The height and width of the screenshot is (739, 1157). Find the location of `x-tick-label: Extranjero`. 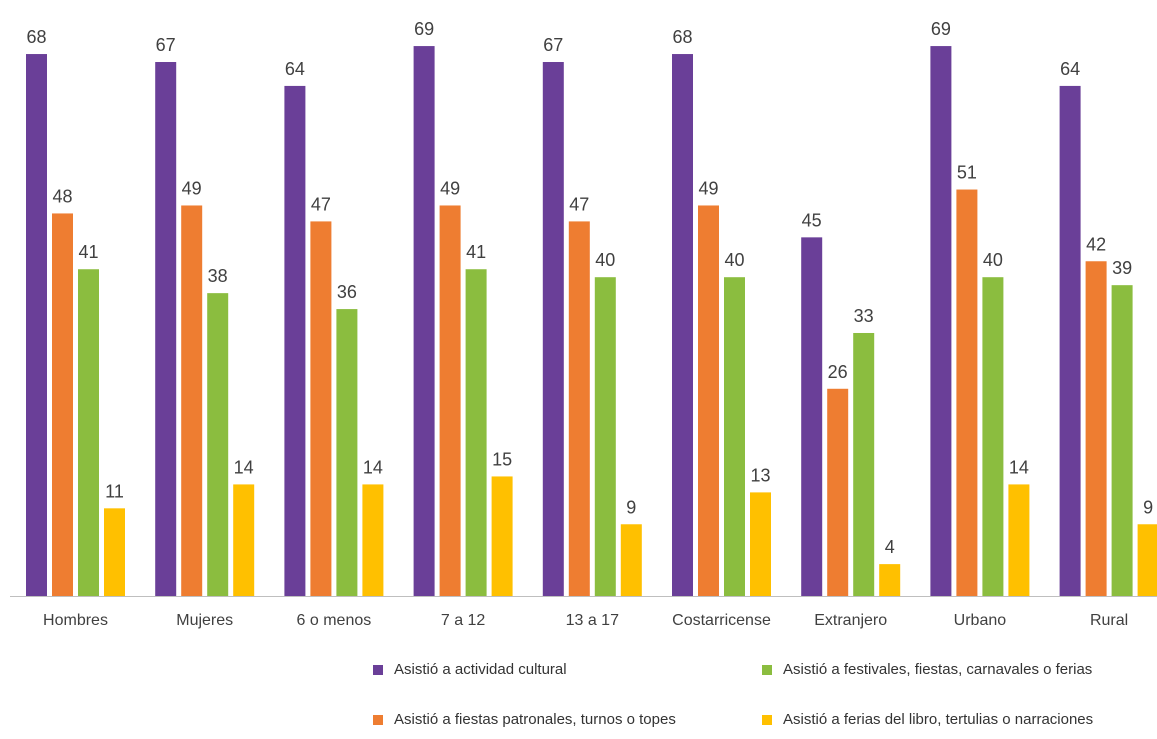

x-tick-label: Extranjero is located at coordinates (850, 620).